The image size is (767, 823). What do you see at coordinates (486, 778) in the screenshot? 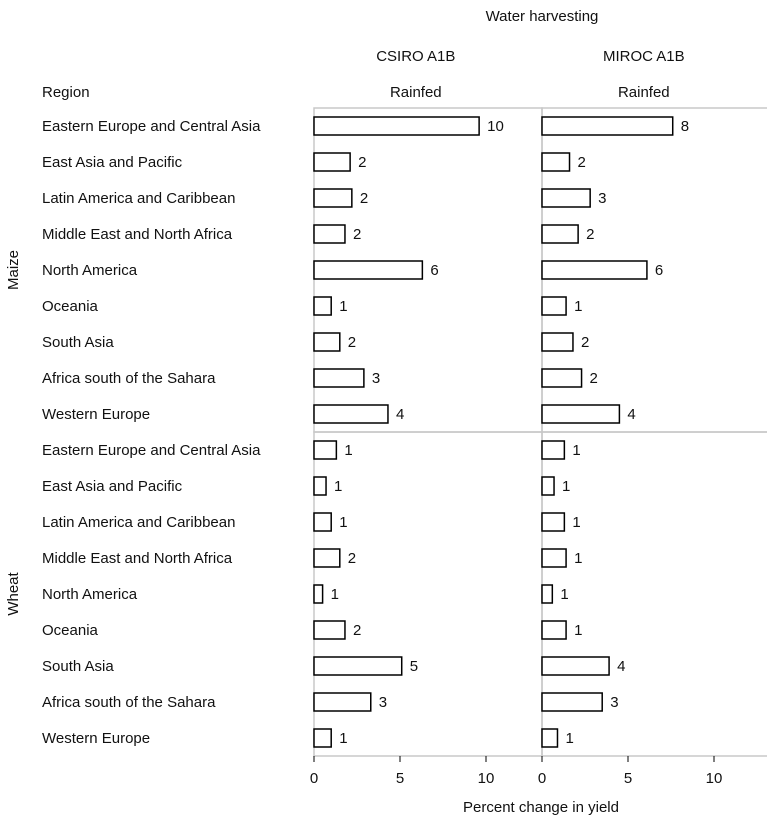
I see `x-tick-label: 10` at bounding box center [486, 778].